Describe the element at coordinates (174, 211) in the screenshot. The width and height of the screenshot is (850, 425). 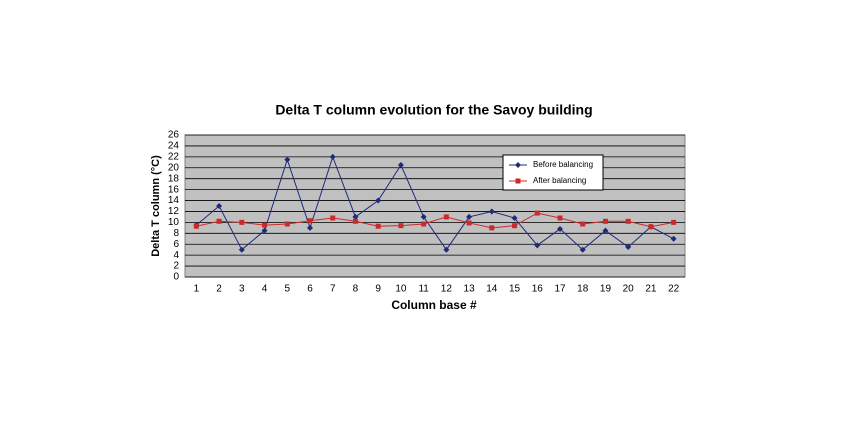
I see `y-tick-label: 12` at that location.